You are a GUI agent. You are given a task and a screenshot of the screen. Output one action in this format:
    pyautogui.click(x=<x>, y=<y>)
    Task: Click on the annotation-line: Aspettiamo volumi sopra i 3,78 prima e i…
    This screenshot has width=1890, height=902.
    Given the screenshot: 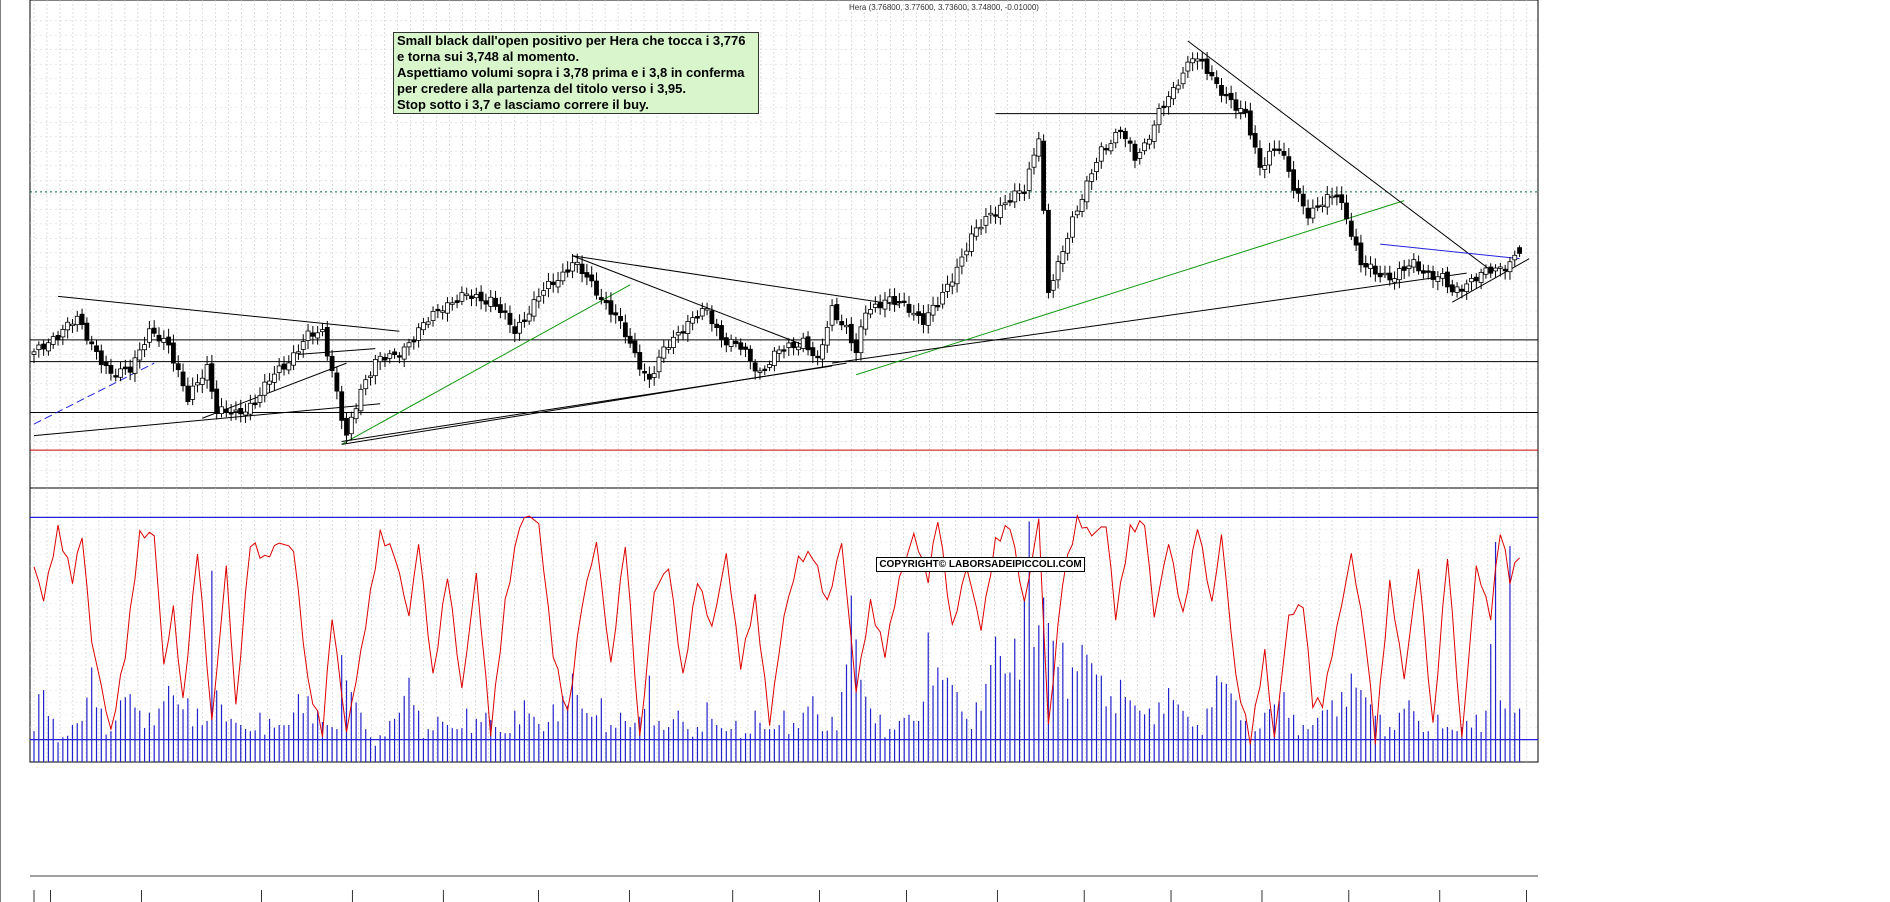 What is the action you would take?
    pyautogui.click(x=571, y=72)
    